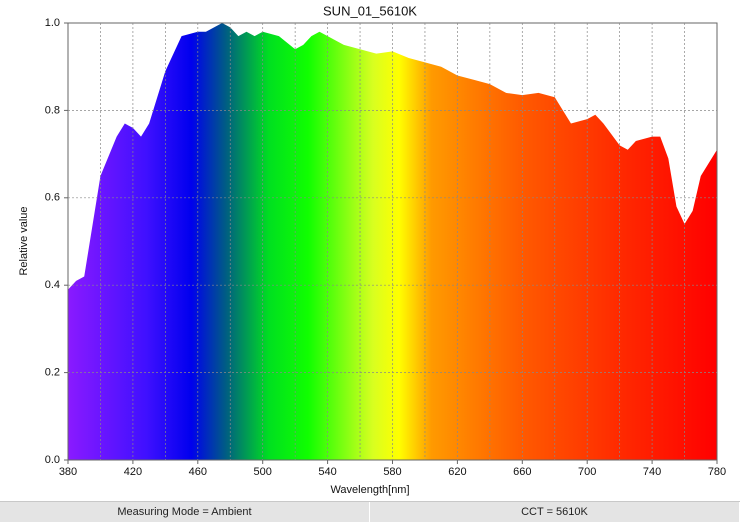 The image size is (740, 522). What do you see at coordinates (24, 240) in the screenshot?
I see `y-axis-label: Relative value` at bounding box center [24, 240].